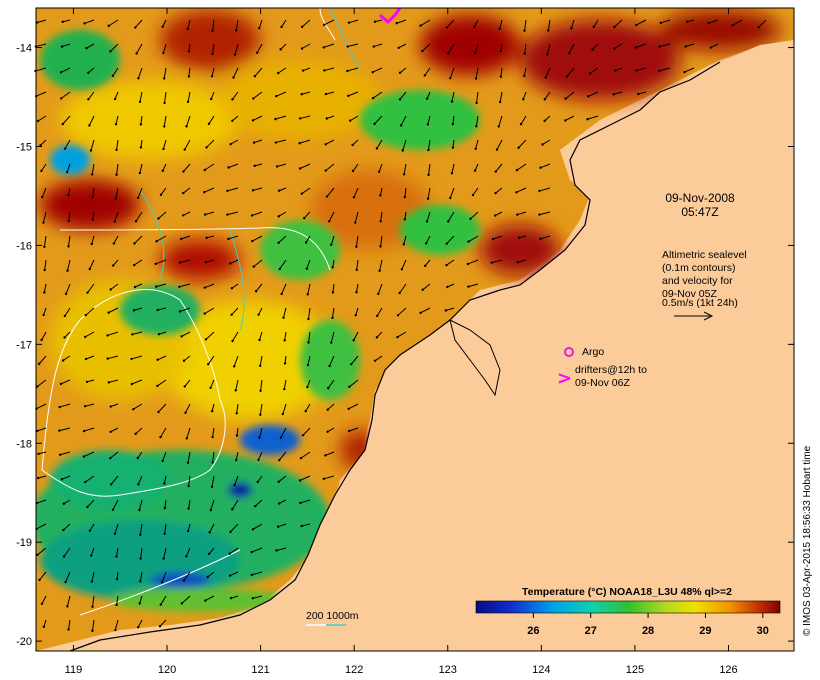 The image size is (820, 680). Describe the element at coordinates (24, 147) in the screenshot. I see `y-tick-label: -15` at that location.